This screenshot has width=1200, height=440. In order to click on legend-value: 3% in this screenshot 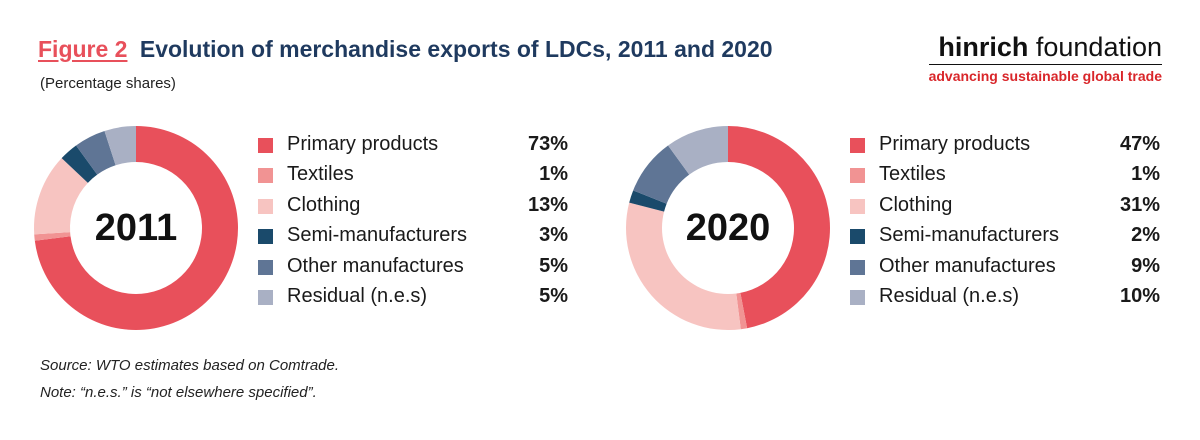, I will do `click(553, 235)`.